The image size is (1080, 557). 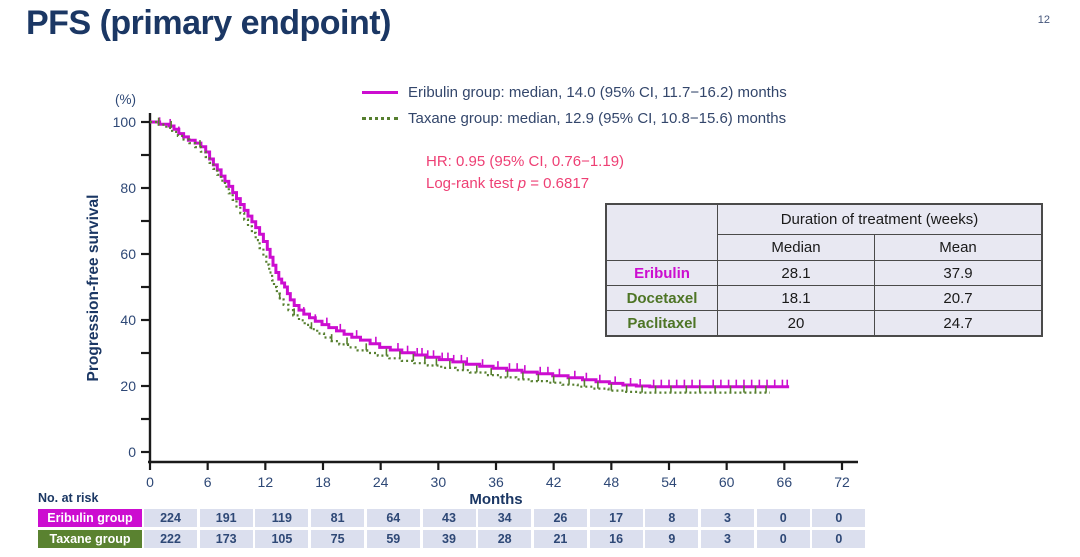 I want to click on logrank-line: Log-rank test p = 0.6817, so click(x=525, y=184).